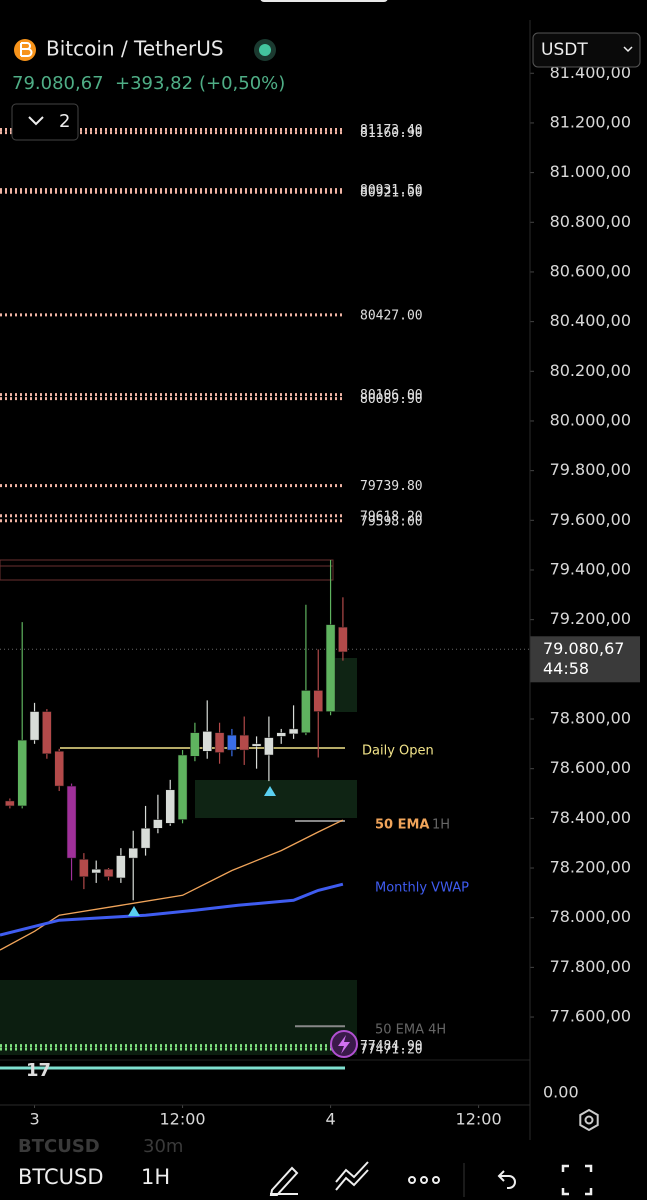 Image resolution: width=647 pixels, height=1200 pixels. Describe the element at coordinates (324, 1) in the screenshot. I see `top-handle` at that location.